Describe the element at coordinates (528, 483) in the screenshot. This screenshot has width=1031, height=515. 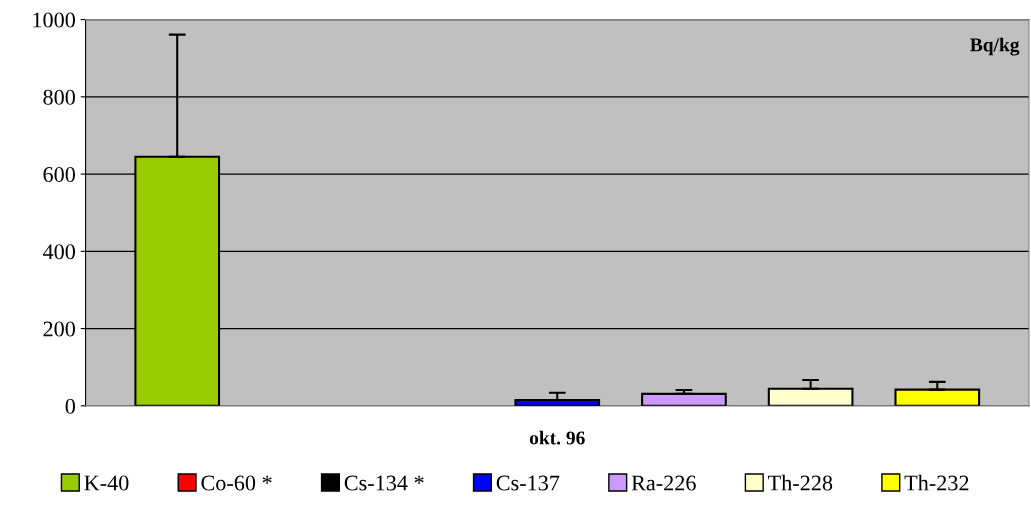
I see `legend-label: Cs-137` at that location.